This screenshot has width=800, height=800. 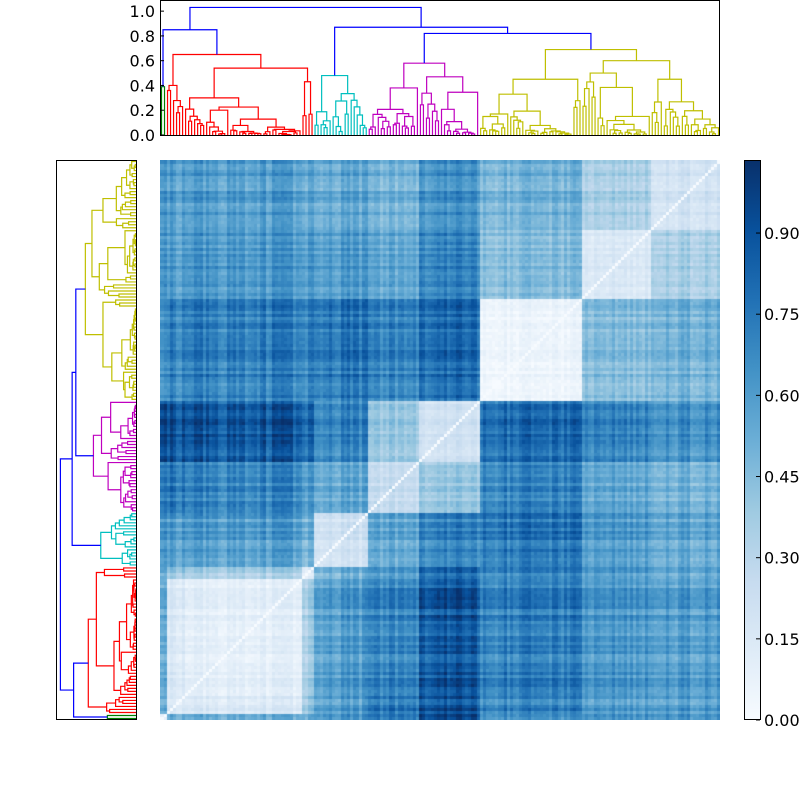 What do you see at coordinates (782, 558) in the screenshot?
I see `colorbar-tick-label: 0.30` at bounding box center [782, 558].